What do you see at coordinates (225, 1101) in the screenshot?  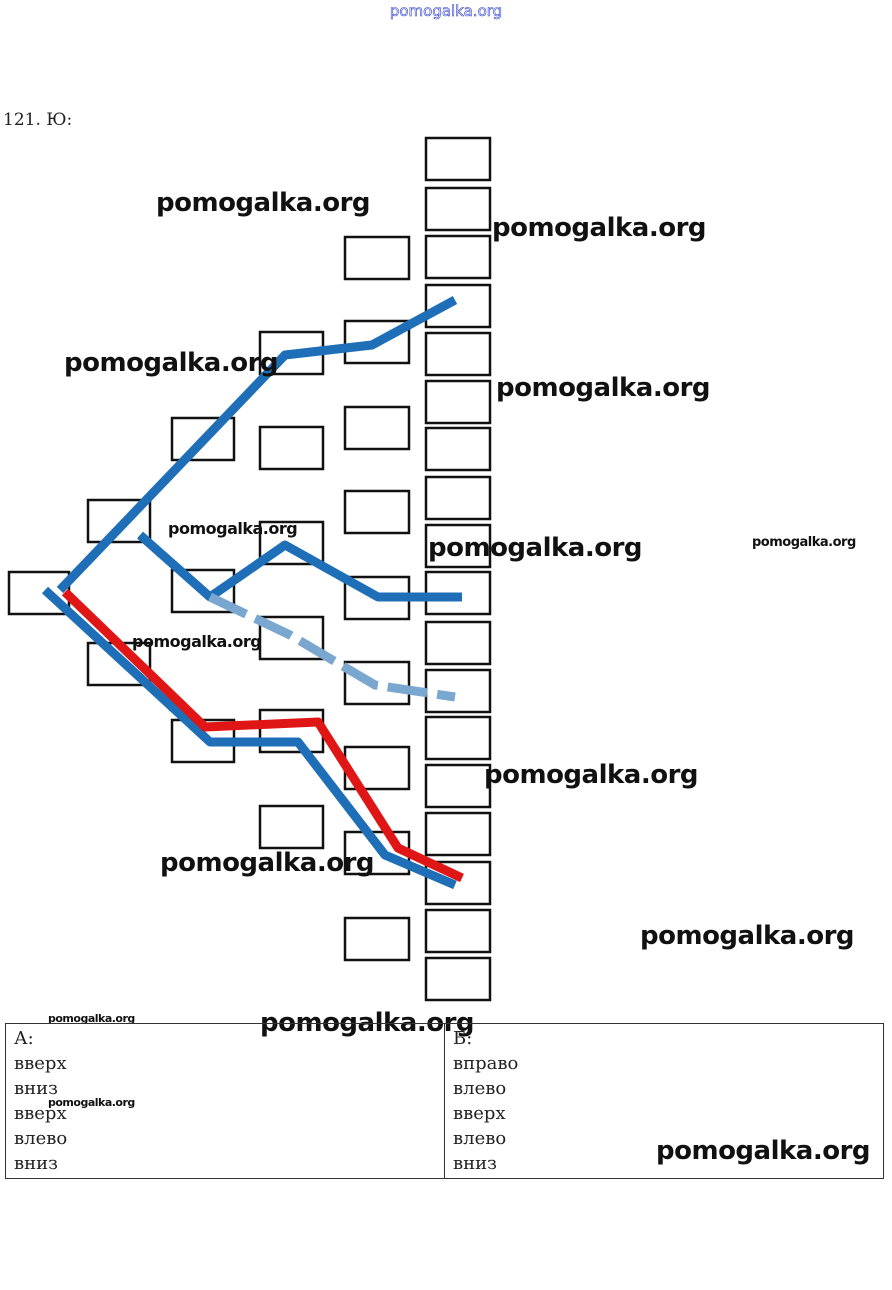 I see `table-column: А: вверх вниз вверх влево вниз` at bounding box center [225, 1101].